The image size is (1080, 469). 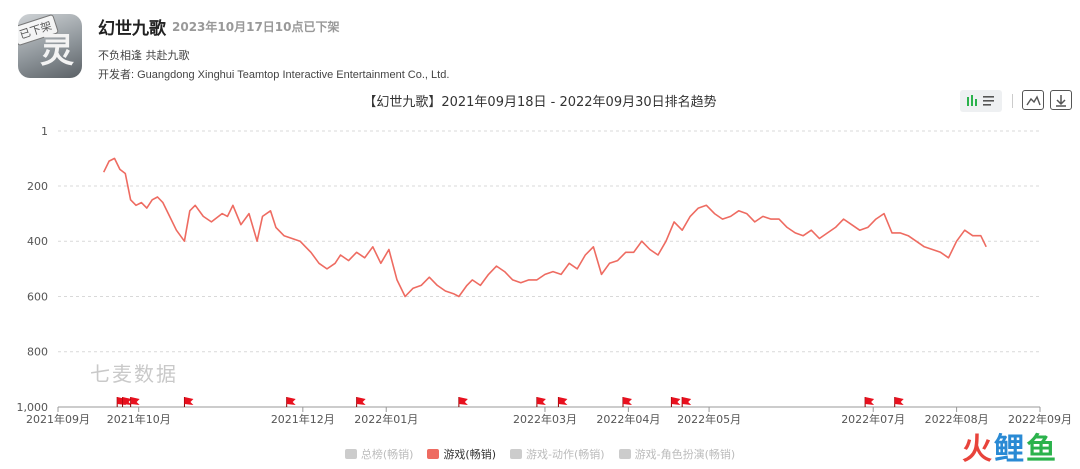 What do you see at coordinates (957, 419) in the screenshot?
I see `x-tick-label: 2022年08月` at bounding box center [957, 419].